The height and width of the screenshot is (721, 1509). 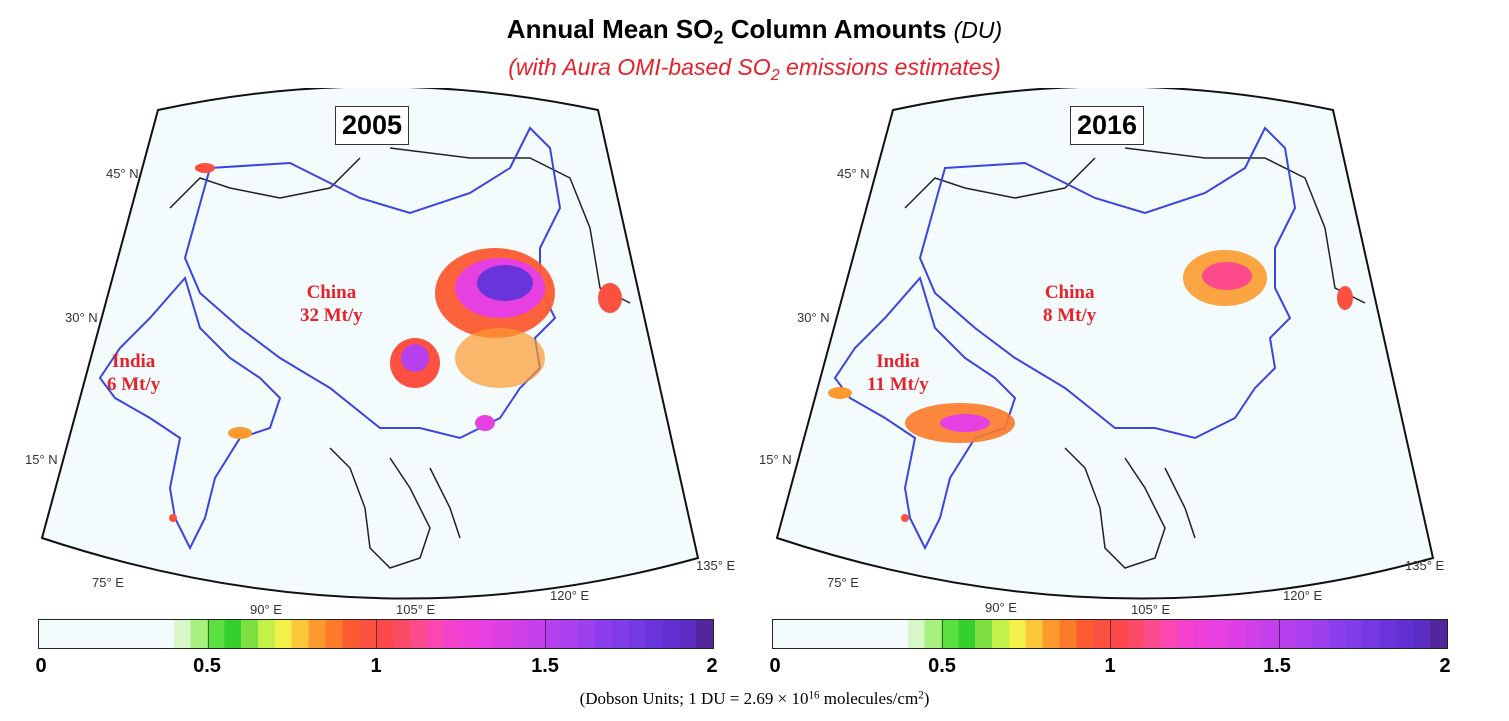 I want to click on so2-hotspot-china-peak, so click(x=505, y=283).